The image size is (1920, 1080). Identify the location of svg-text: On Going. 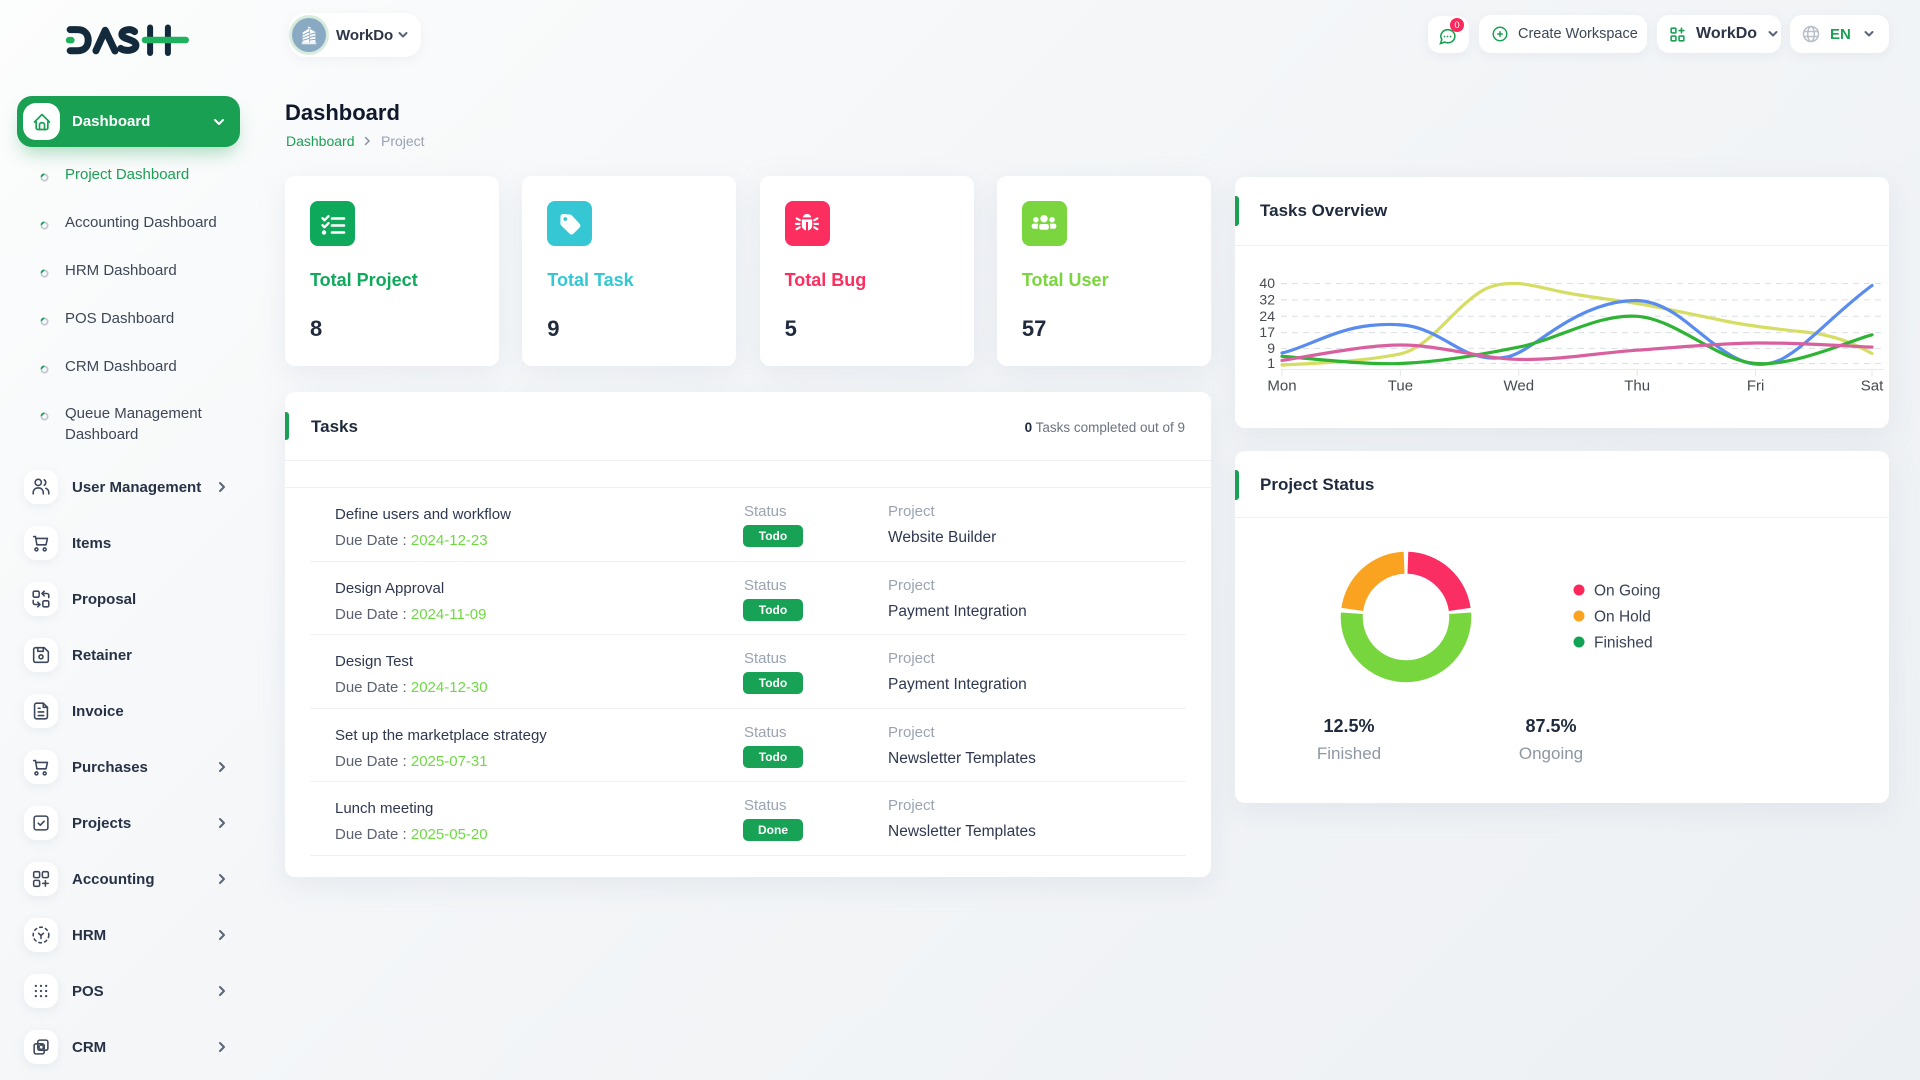
(1627, 591).